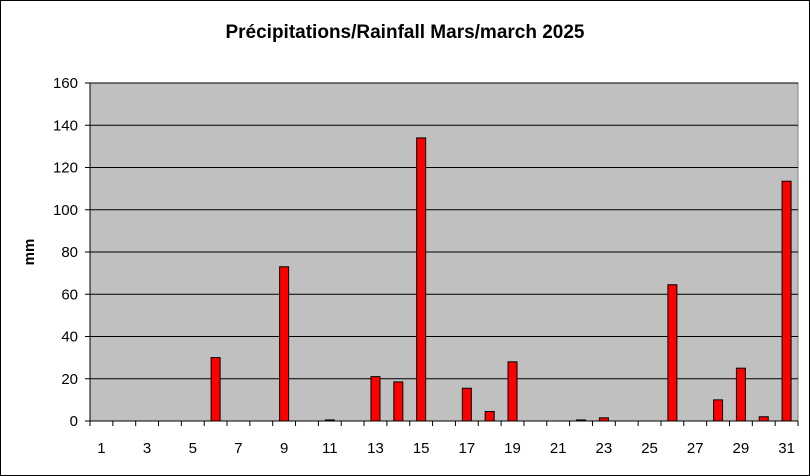 This screenshot has height=476, width=810. I want to click on x-tick-label: 7, so click(238, 448).